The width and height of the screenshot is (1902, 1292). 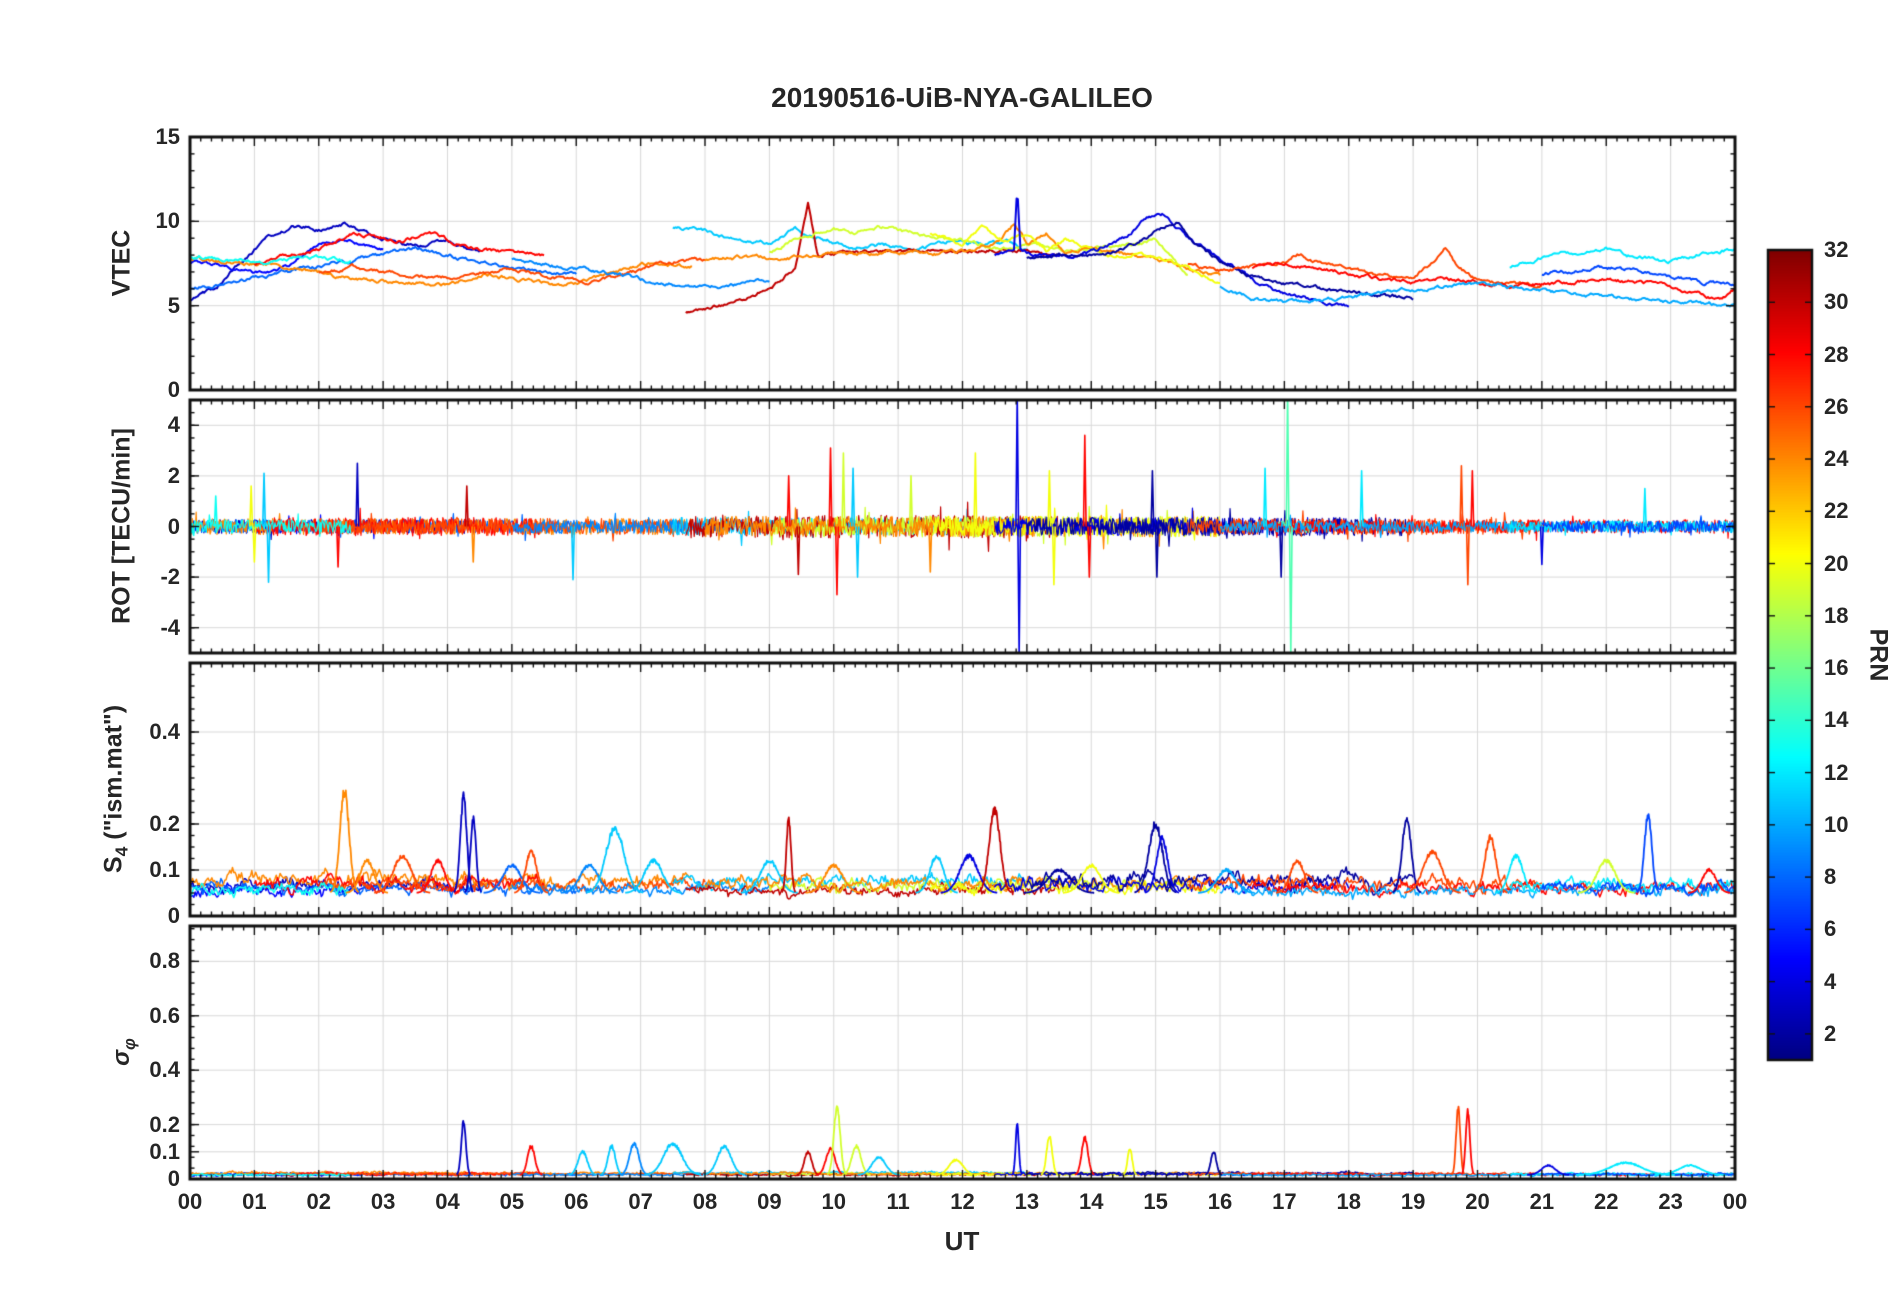 I want to click on colorbar-tick-label: 16, so click(x=1836, y=668).